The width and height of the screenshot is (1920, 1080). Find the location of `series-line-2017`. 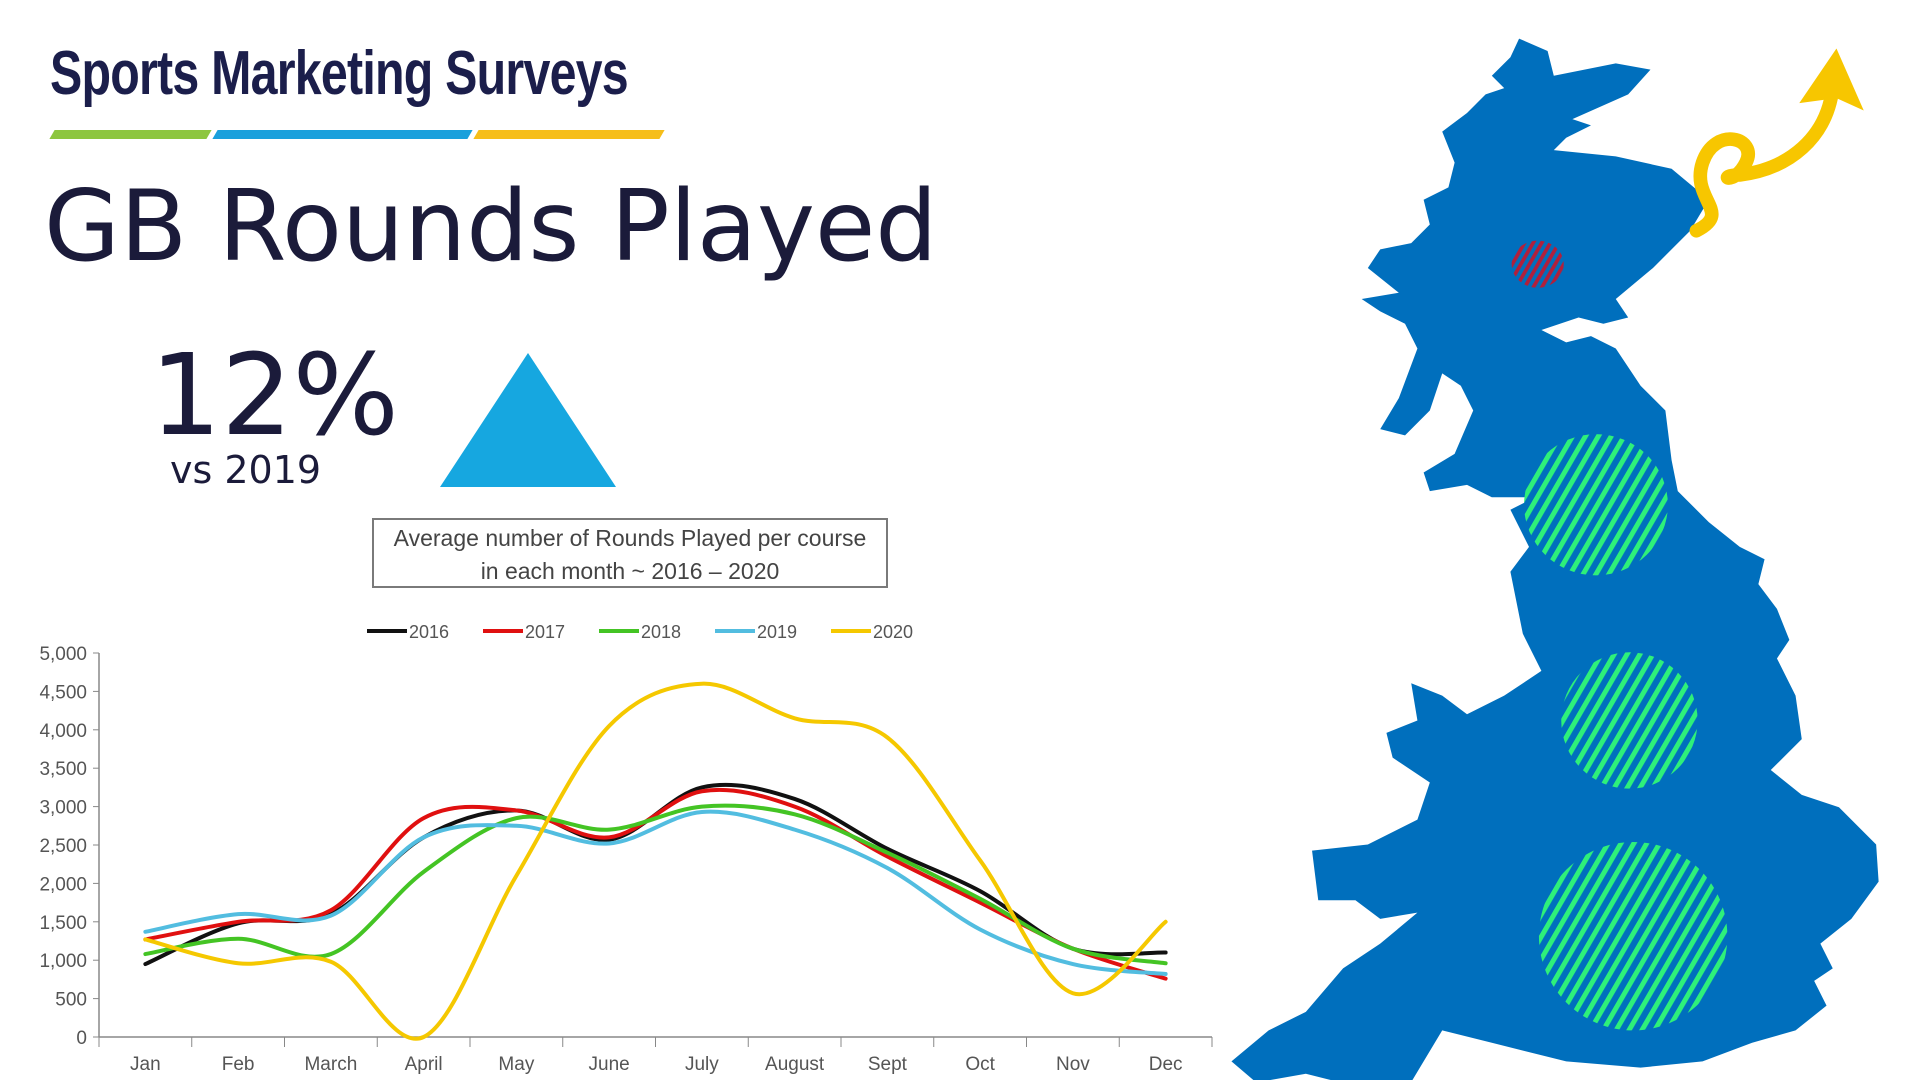

series-line-2017 is located at coordinates (655, 884).